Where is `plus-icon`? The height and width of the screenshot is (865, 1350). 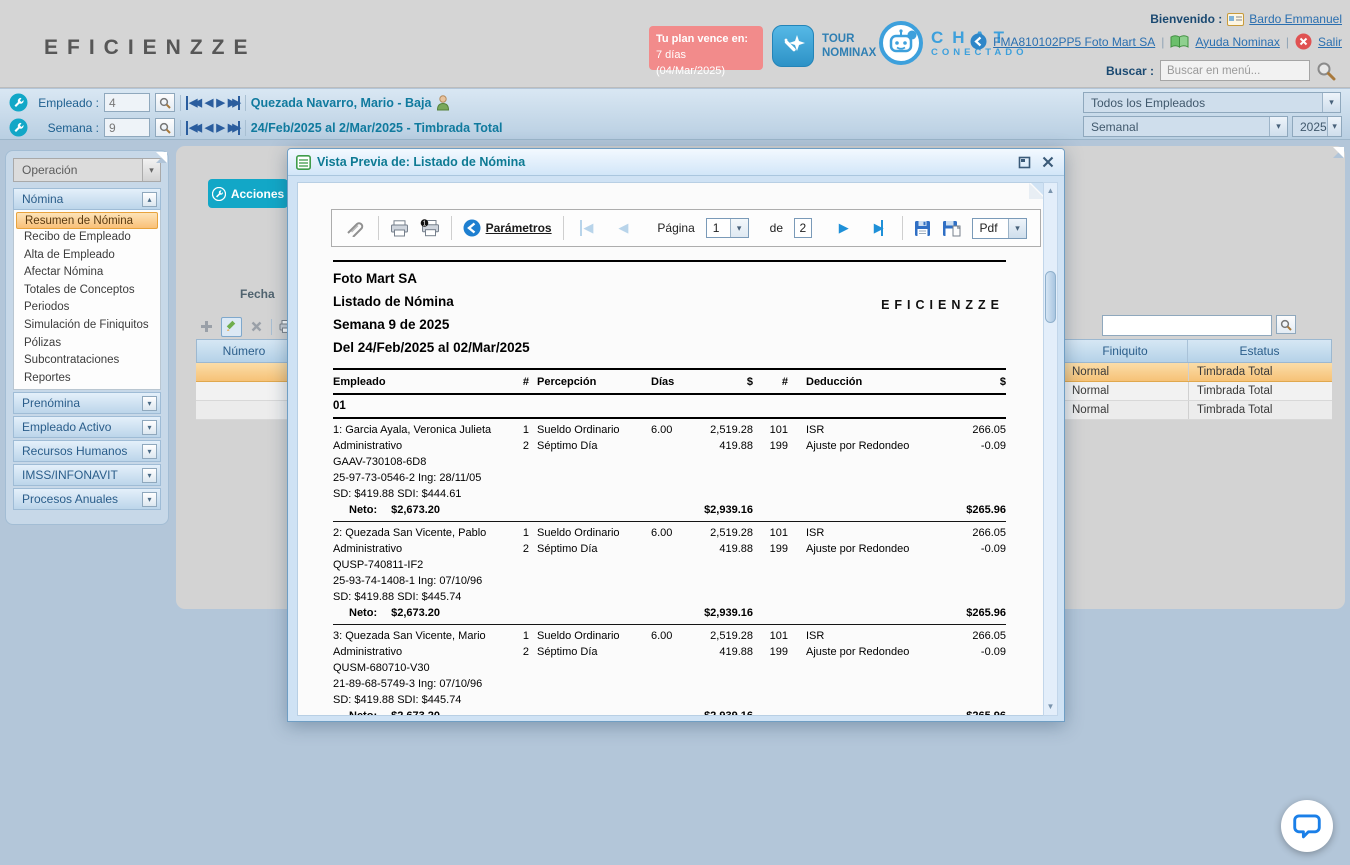
plus-icon is located at coordinates (206, 326).